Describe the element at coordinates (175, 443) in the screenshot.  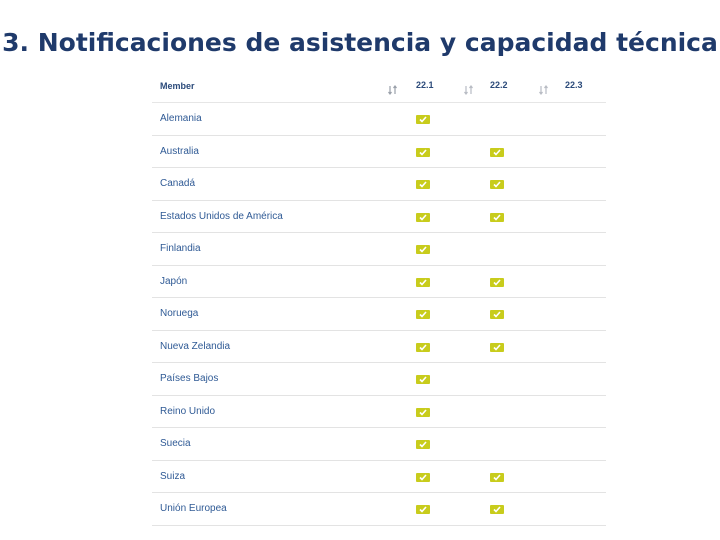
I see `member-name: Suecia` at that location.